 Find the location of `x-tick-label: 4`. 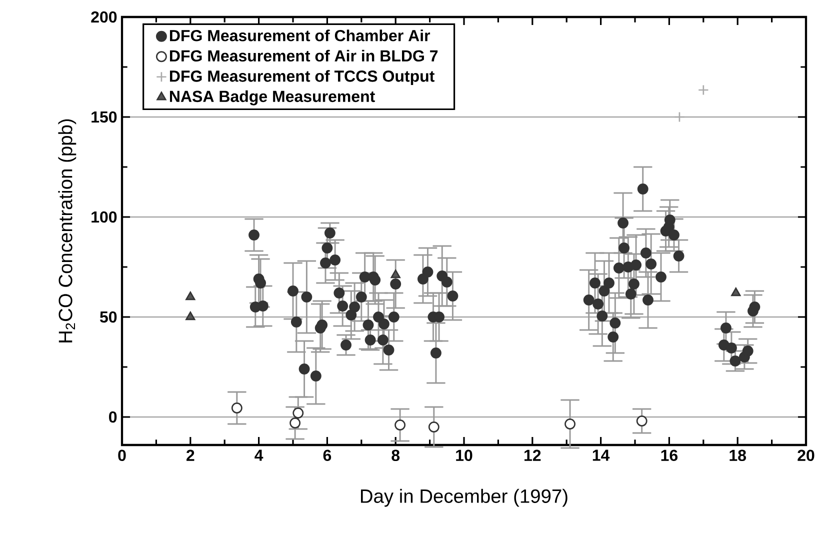

x-tick-label: 4 is located at coordinates (259, 455).